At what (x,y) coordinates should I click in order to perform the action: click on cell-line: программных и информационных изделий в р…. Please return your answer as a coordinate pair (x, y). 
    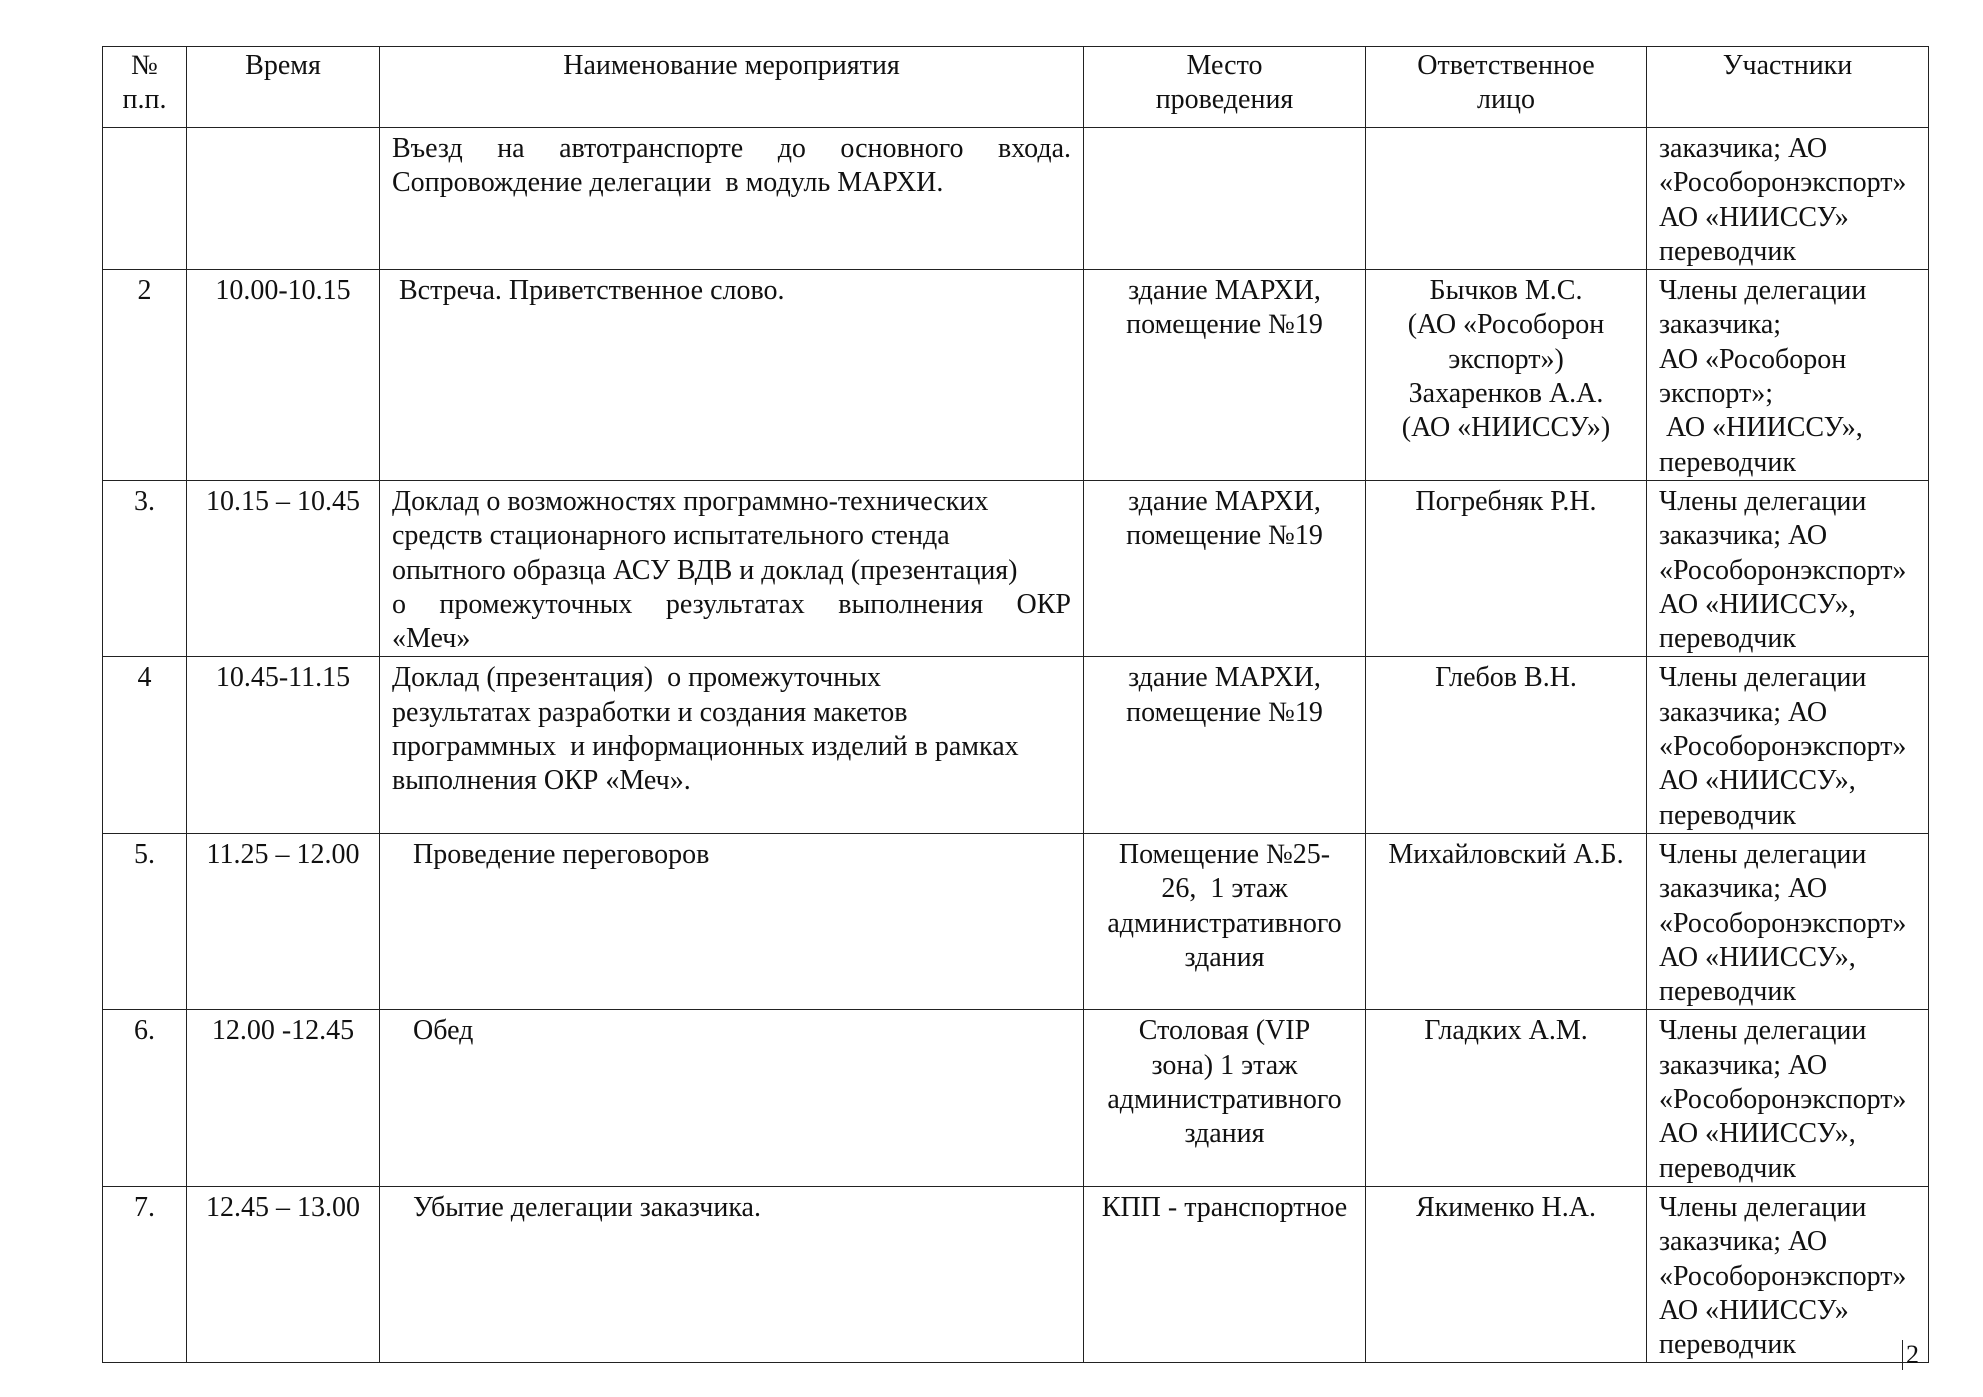
    Looking at the image, I should click on (705, 747).